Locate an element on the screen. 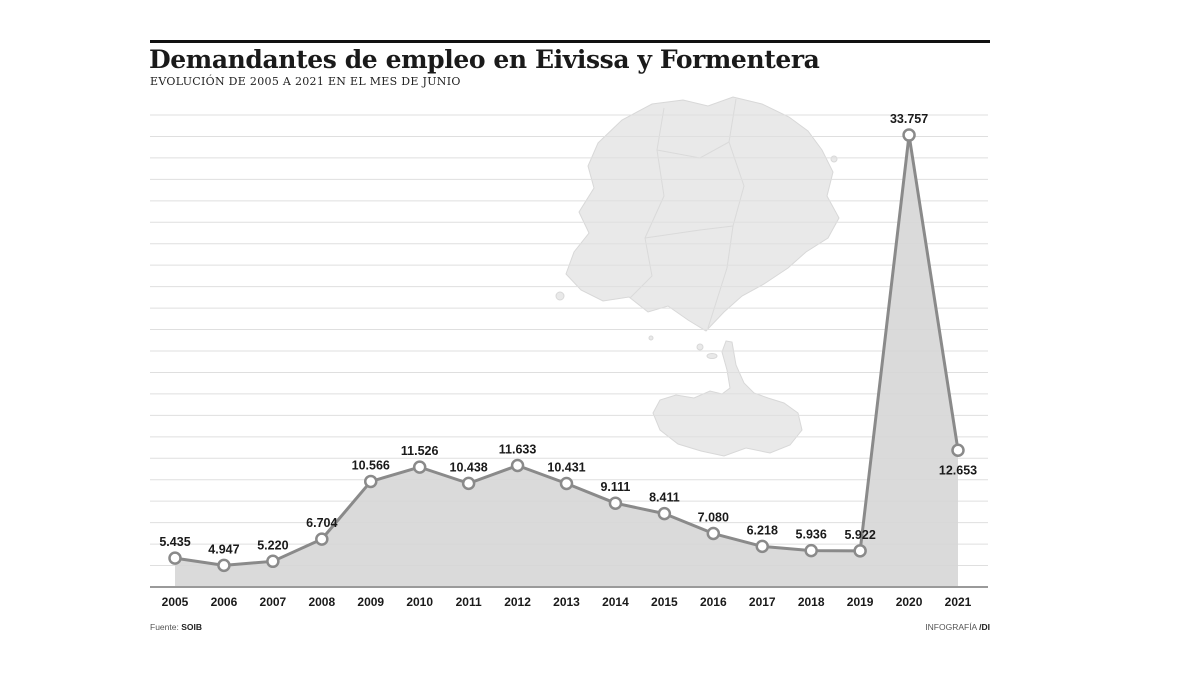 The image size is (1200, 684). x-axis-label: 2009 is located at coordinates (370, 602).